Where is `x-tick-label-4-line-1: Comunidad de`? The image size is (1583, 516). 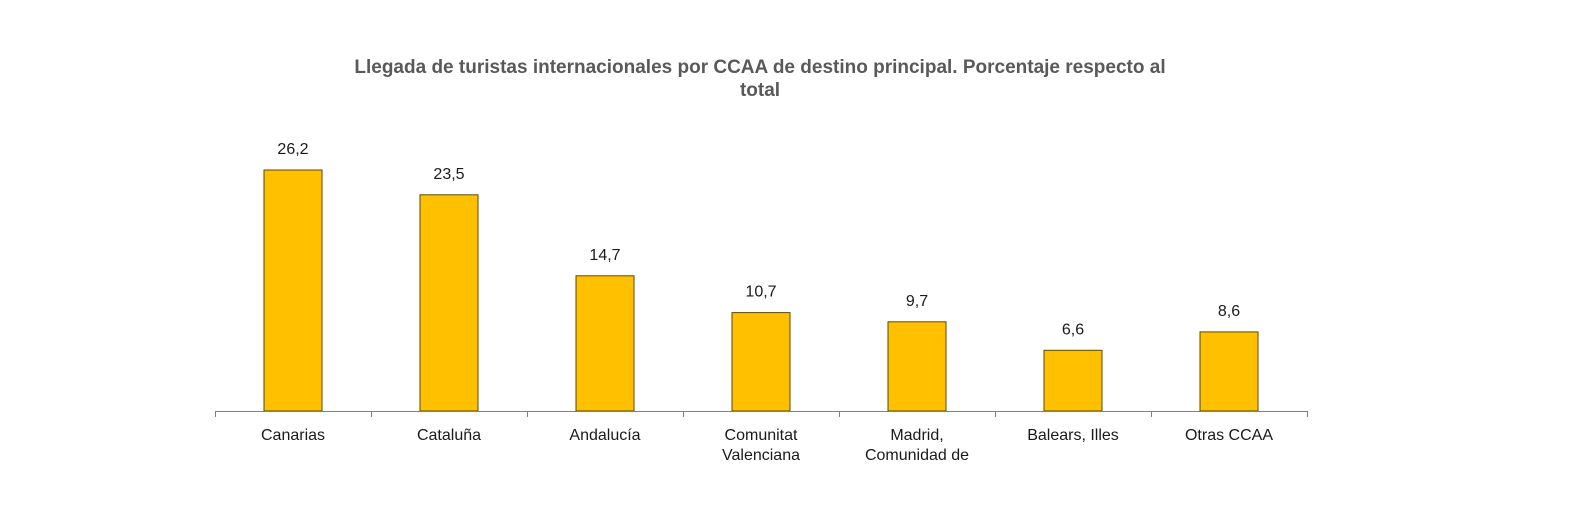
x-tick-label-4-line-1: Comunidad de is located at coordinates (917, 455).